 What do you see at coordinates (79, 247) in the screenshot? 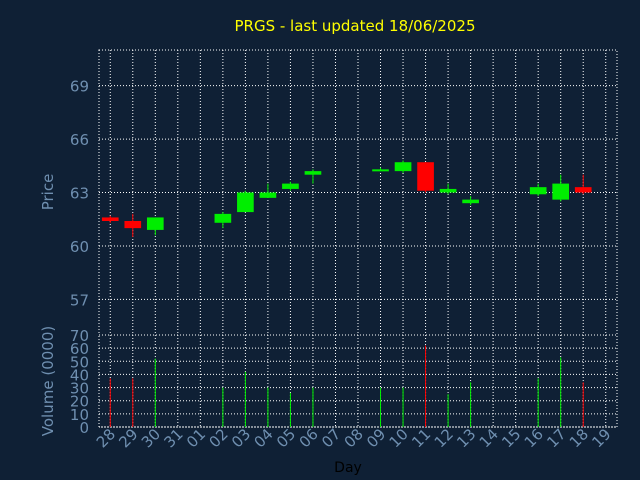
I see `price-tick-label: 60` at bounding box center [79, 247].